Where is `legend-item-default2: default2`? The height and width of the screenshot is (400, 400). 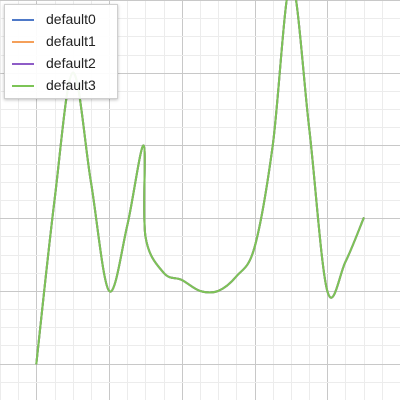
legend-item-default2: default2 is located at coordinates (61, 65).